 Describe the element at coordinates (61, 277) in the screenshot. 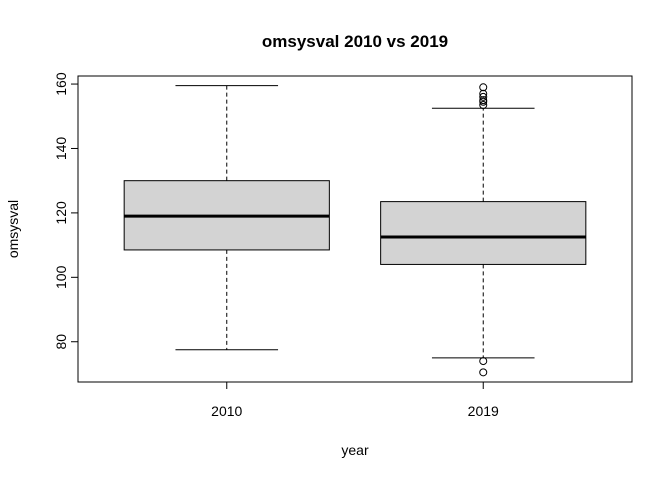

I see `y-tick-label: 100` at that location.